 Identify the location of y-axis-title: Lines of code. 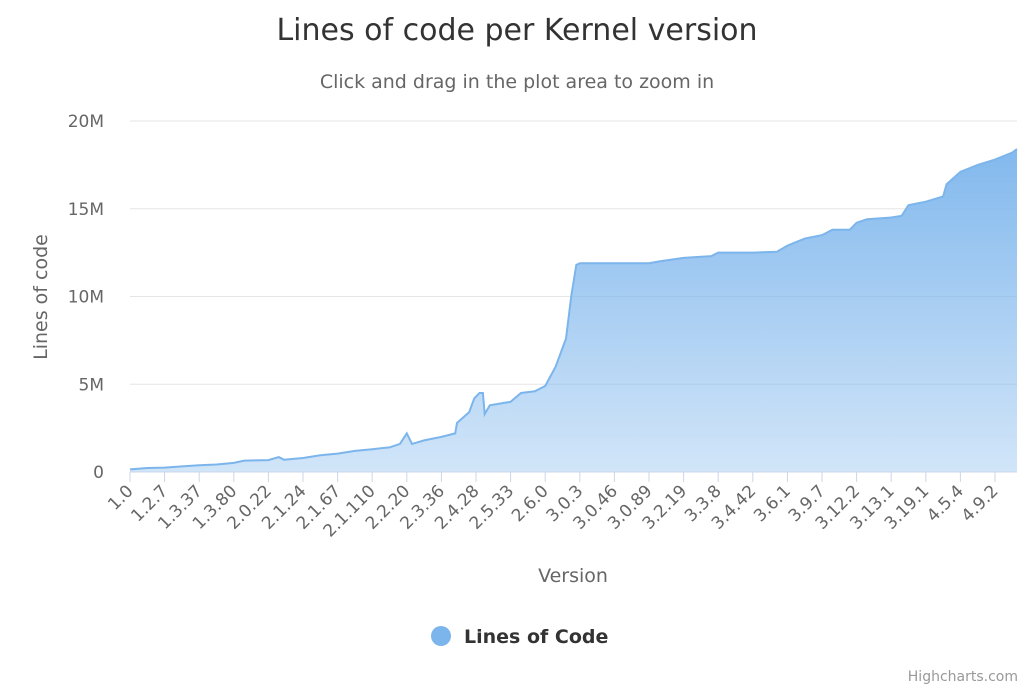
(41, 297).